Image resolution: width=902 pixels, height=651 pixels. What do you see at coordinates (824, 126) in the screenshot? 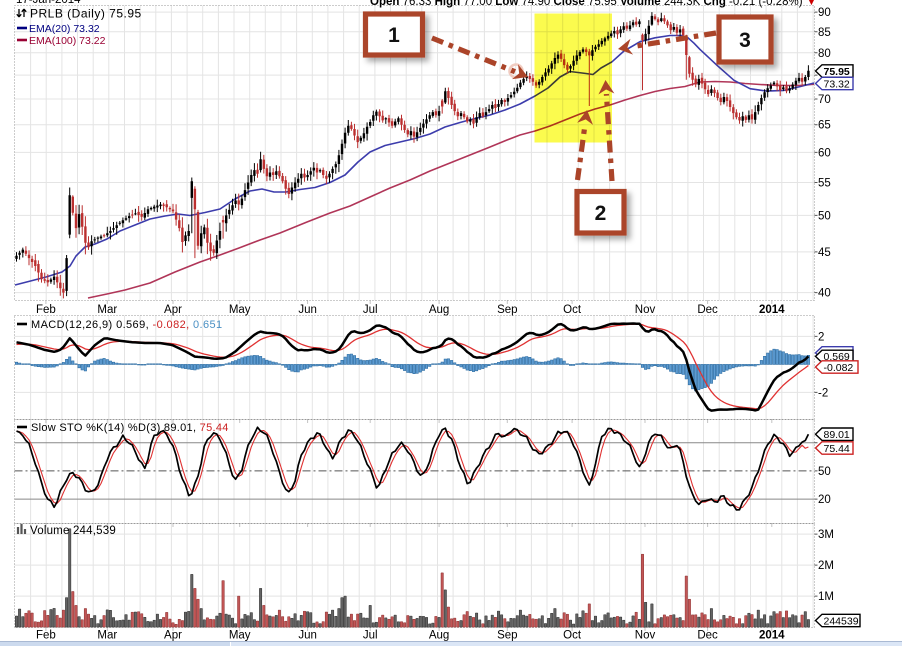
I see `svg-text: 65` at bounding box center [824, 126].